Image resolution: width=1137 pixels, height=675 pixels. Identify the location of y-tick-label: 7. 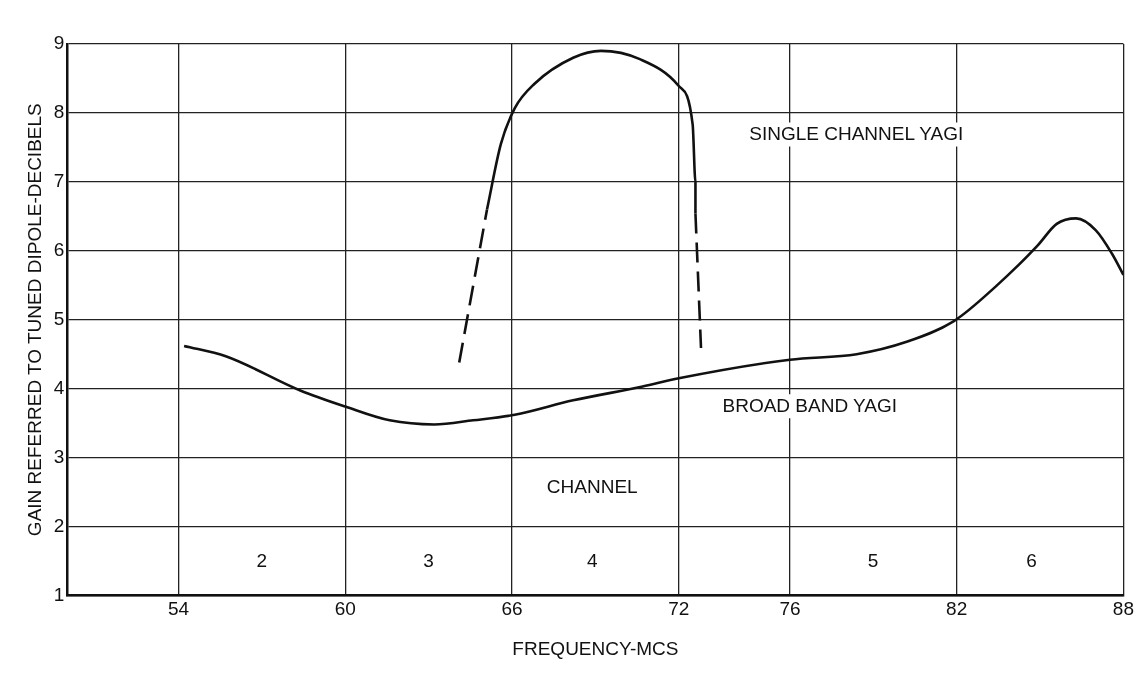
(59, 181).